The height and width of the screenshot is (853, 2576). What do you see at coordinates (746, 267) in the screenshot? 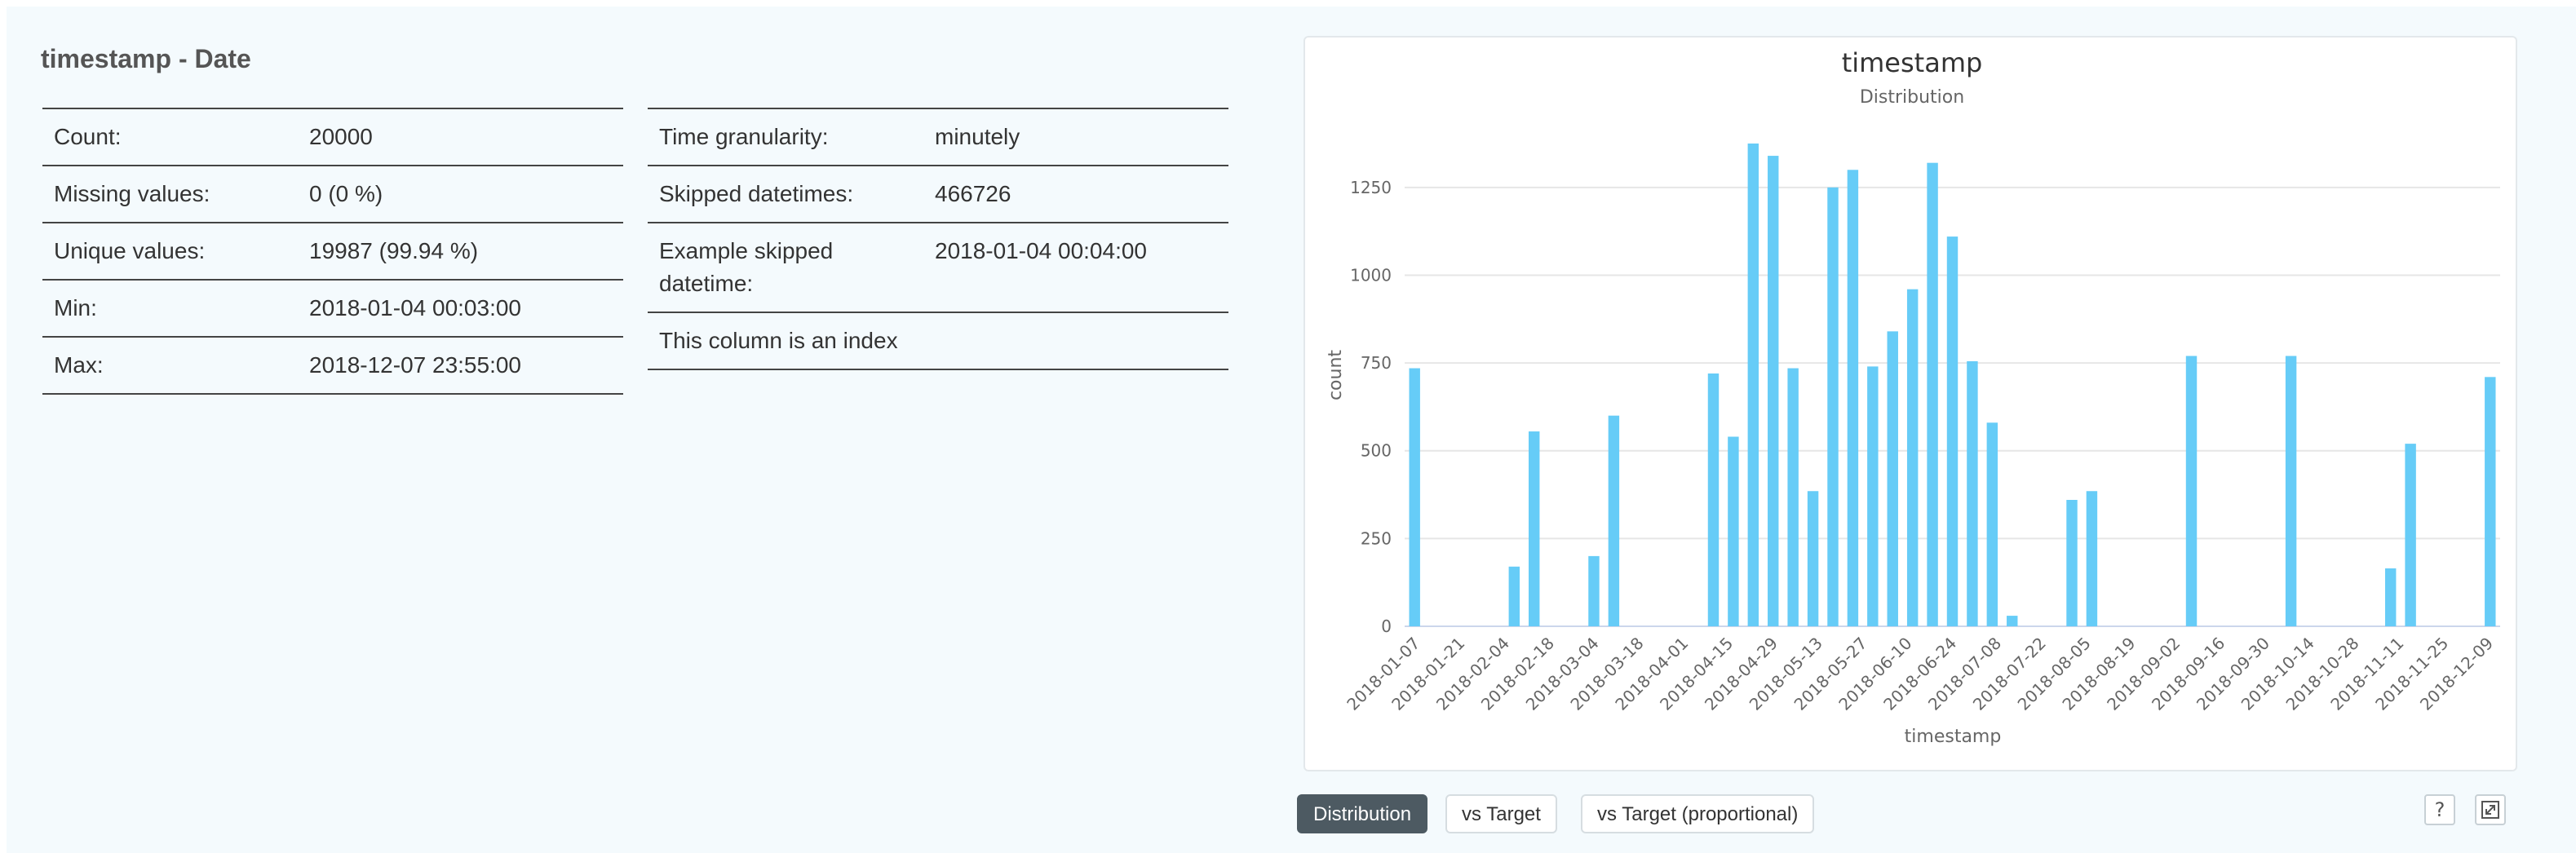
I see `stat-label: Example skipped datetime:` at bounding box center [746, 267].